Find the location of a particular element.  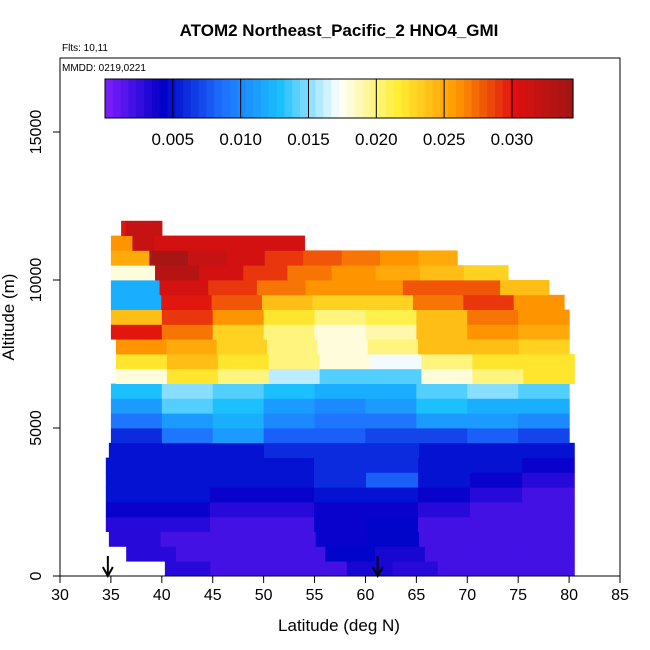

x-tick-label: 75 is located at coordinates (518, 595).